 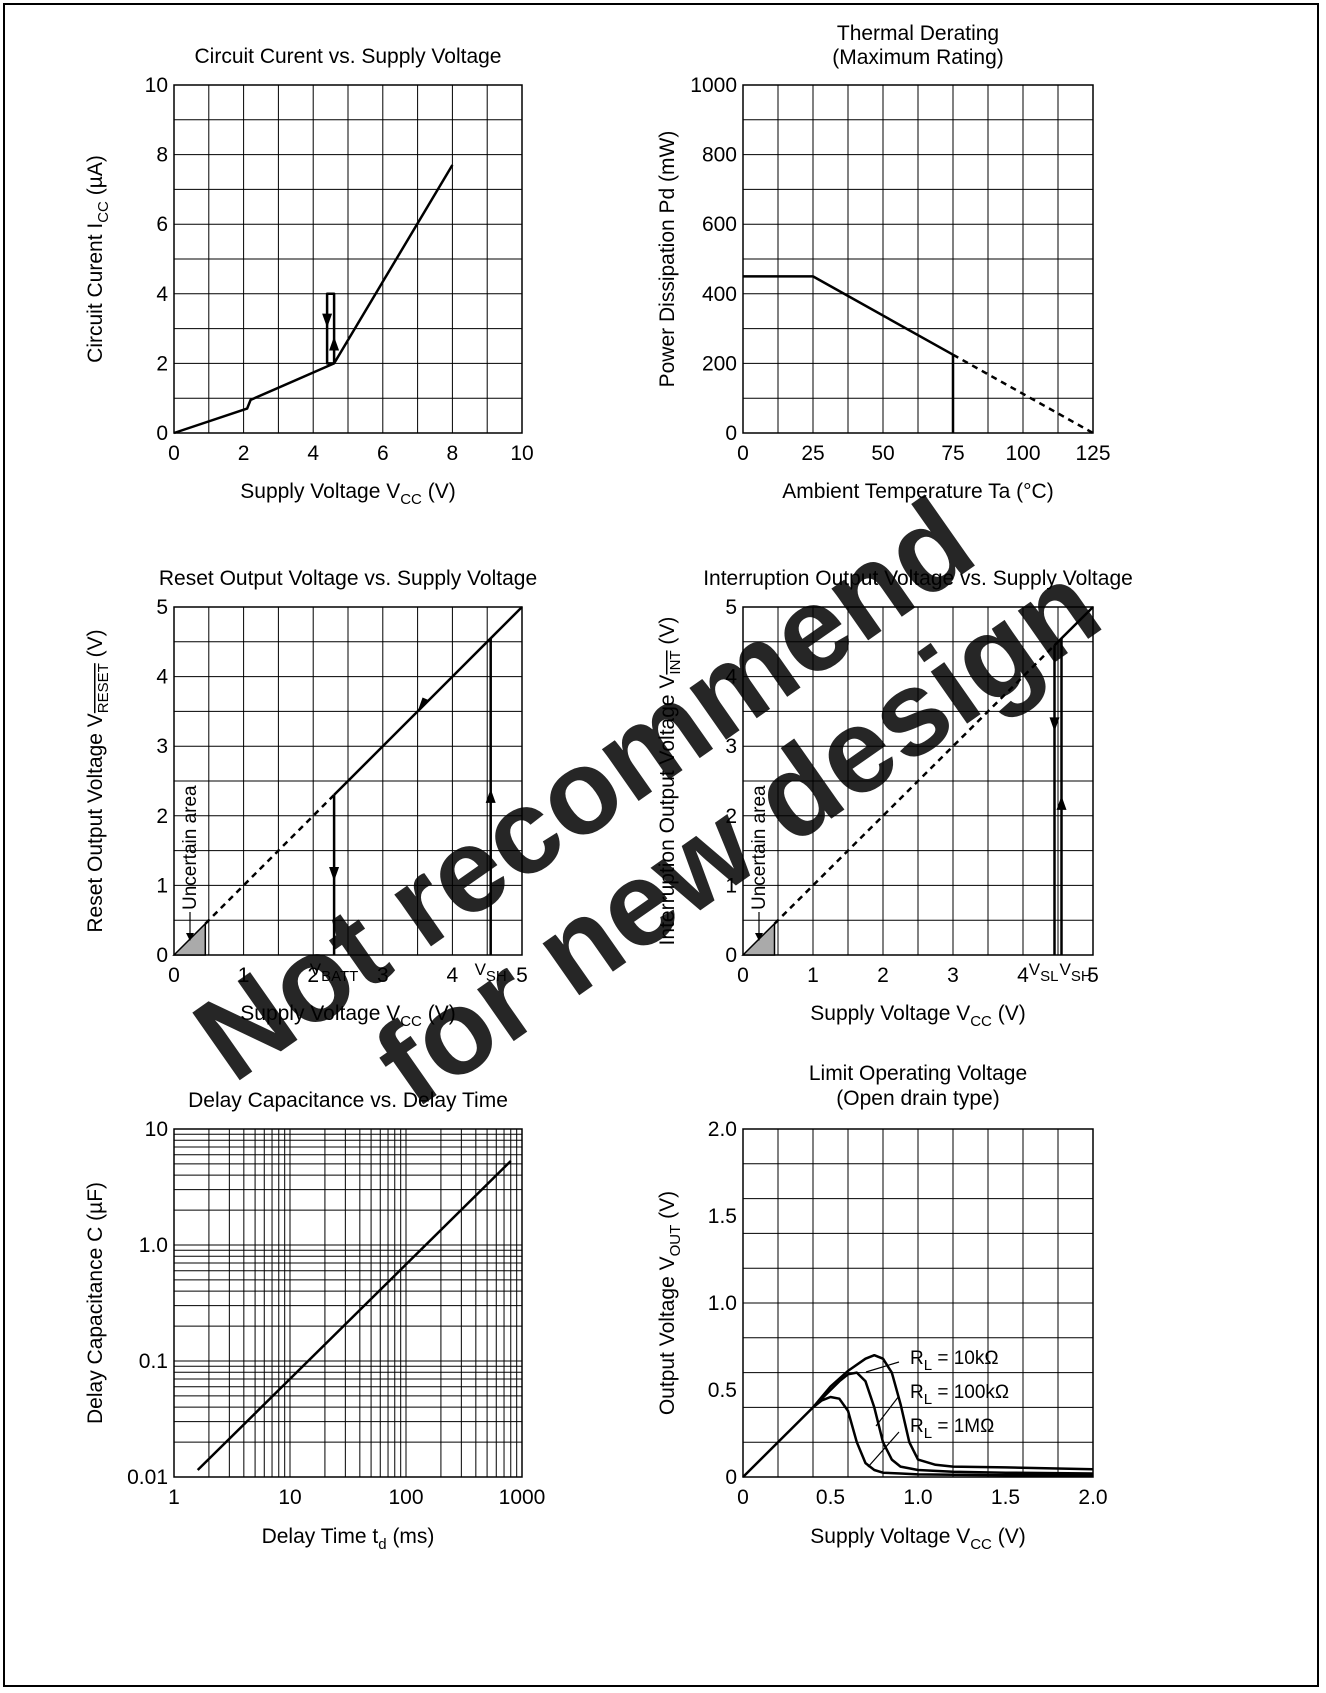 I want to click on y-axis-label: Interruption Output Voltage VINT (V), so click(x=670, y=781).